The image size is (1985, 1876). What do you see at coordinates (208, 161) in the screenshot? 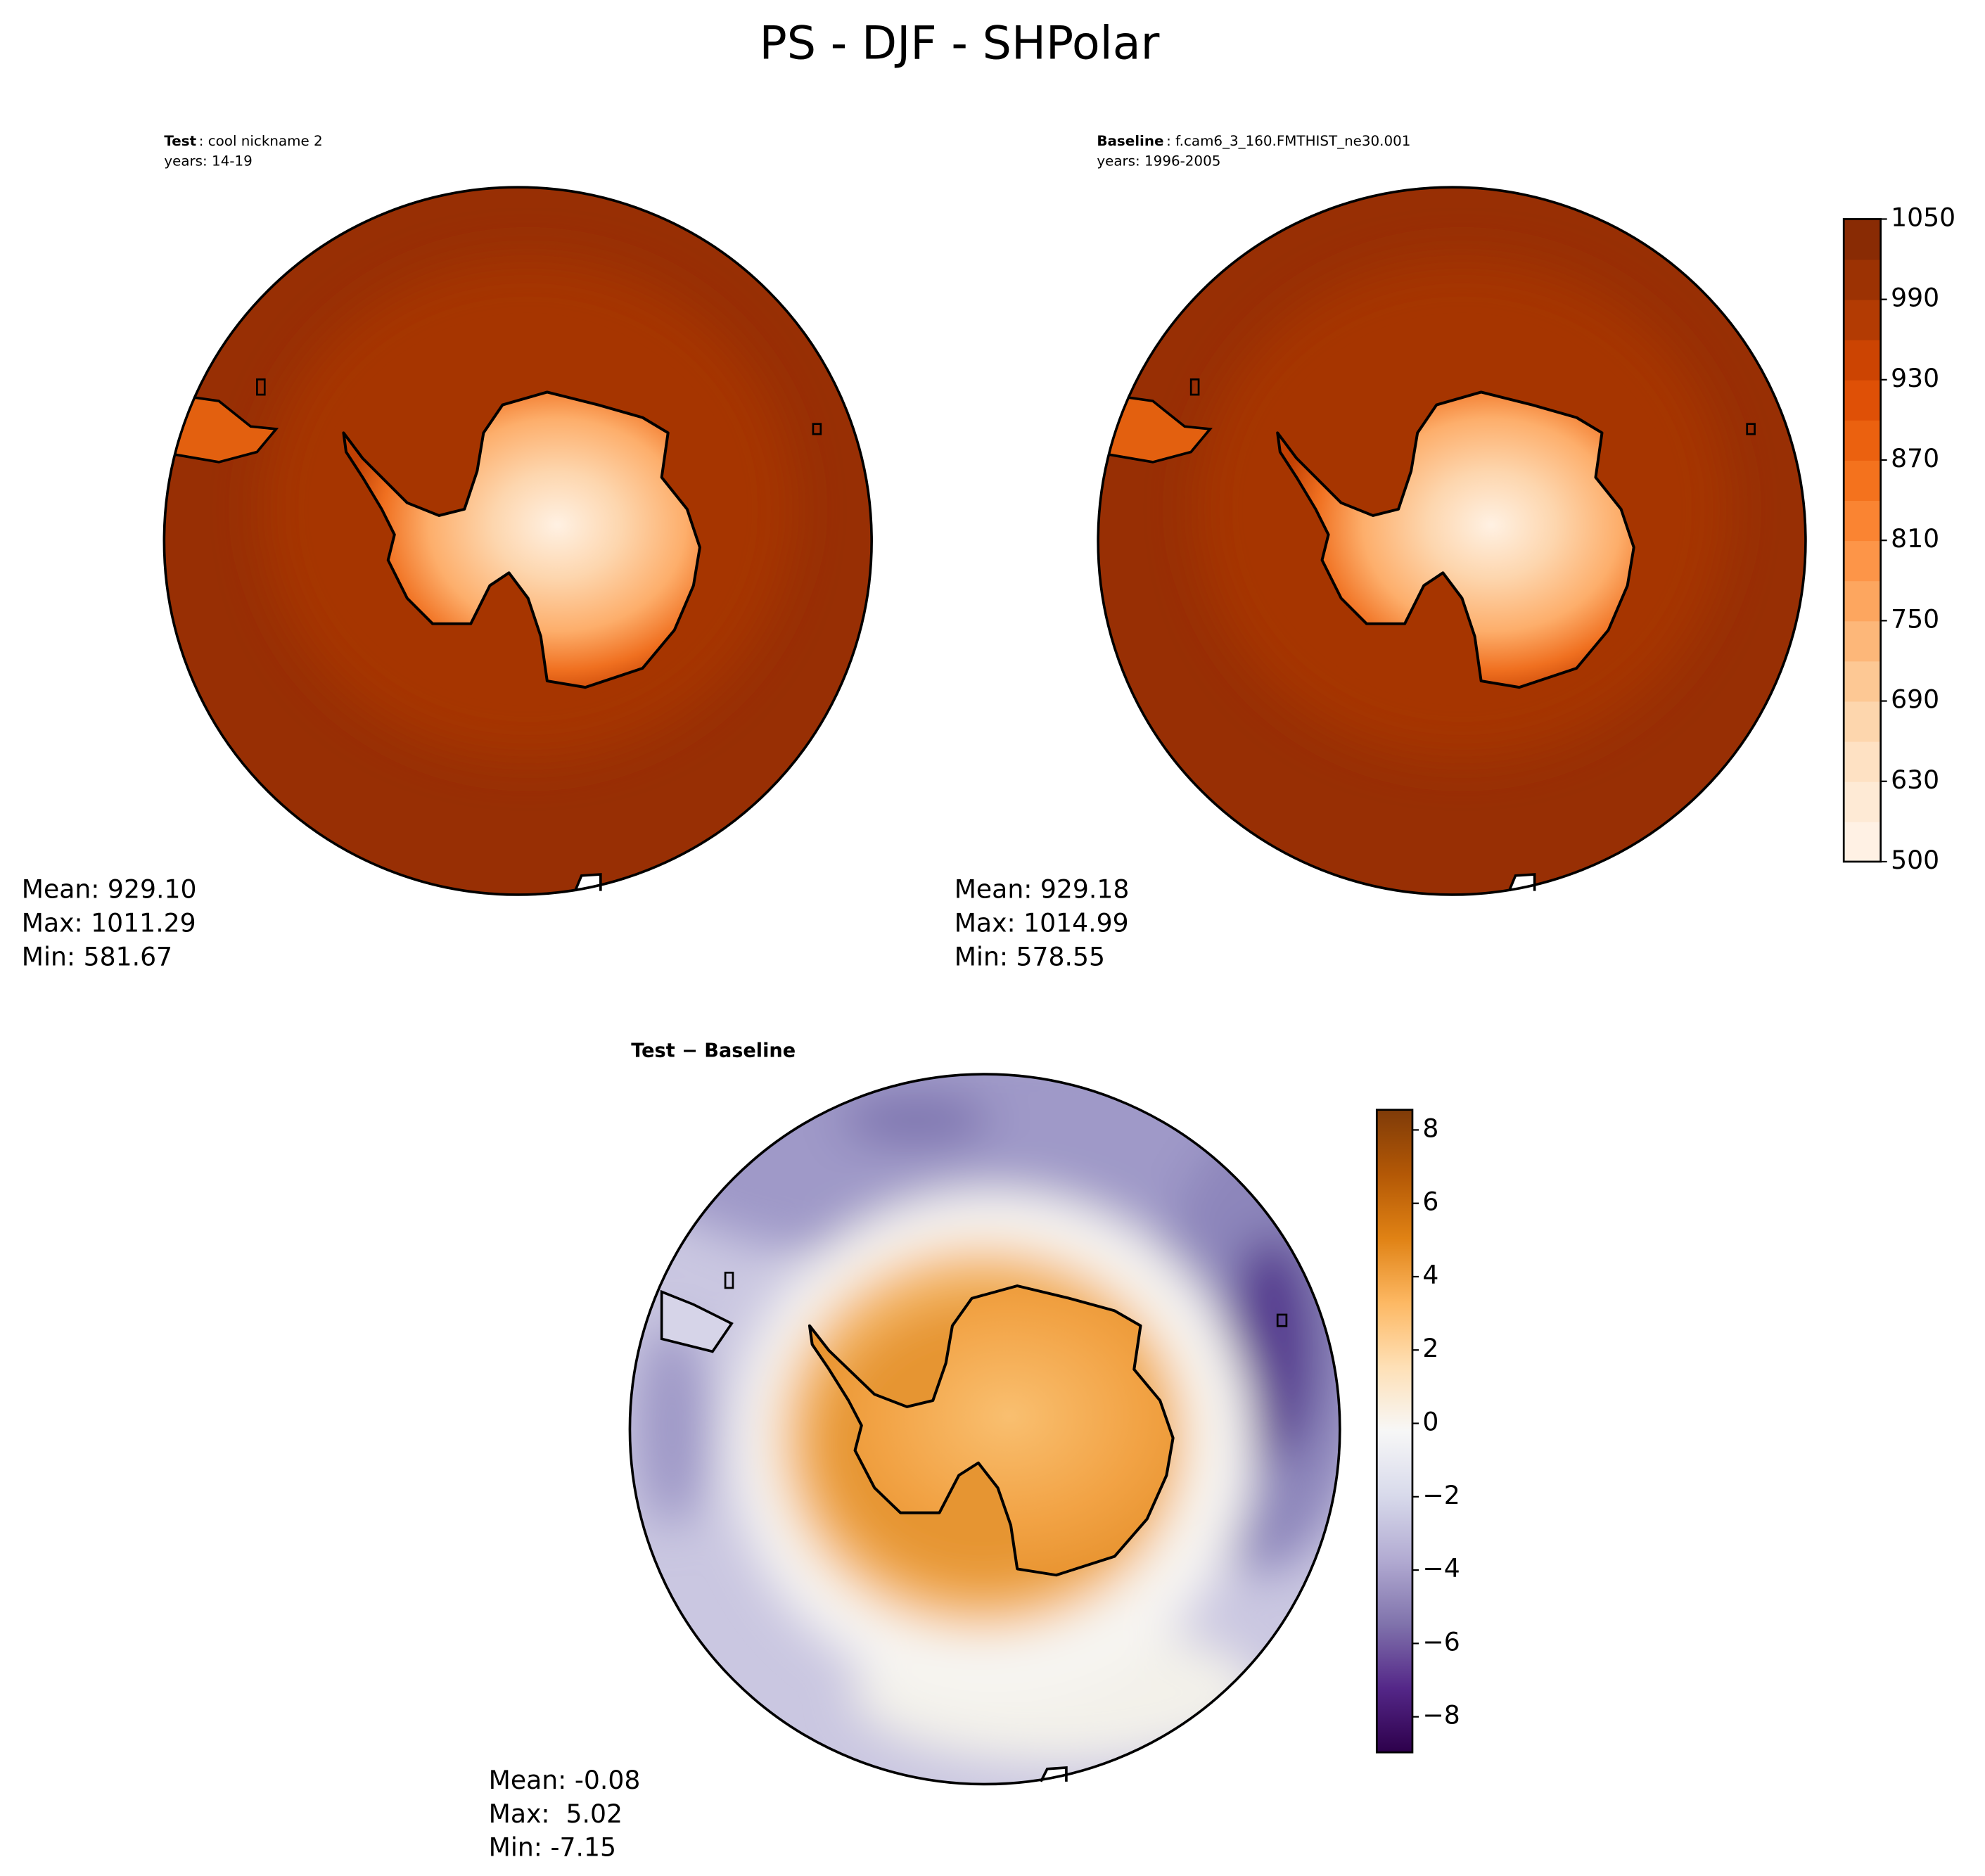
I see `panel-years: years: 14-19` at bounding box center [208, 161].